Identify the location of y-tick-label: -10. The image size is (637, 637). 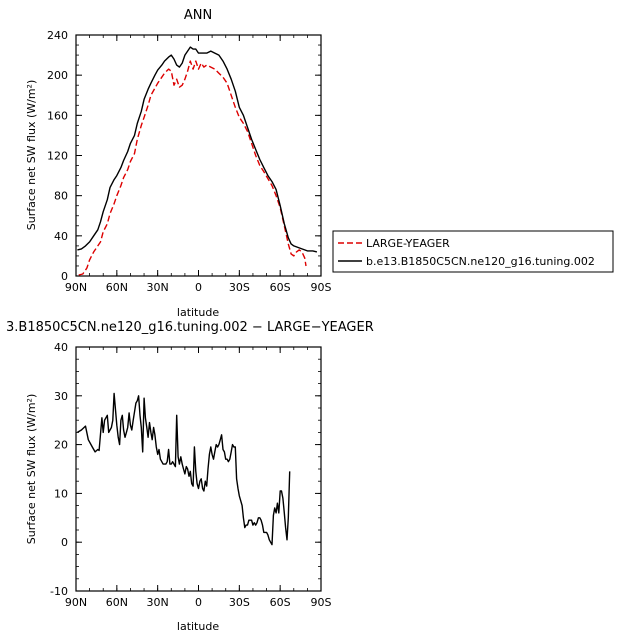
(59, 591).